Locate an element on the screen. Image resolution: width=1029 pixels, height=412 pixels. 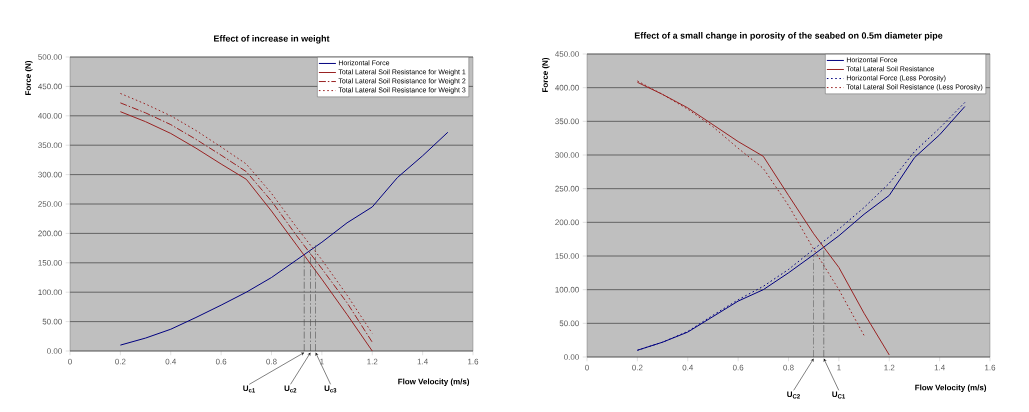
chart-title: Effect of increase in weight is located at coordinates (272, 39).